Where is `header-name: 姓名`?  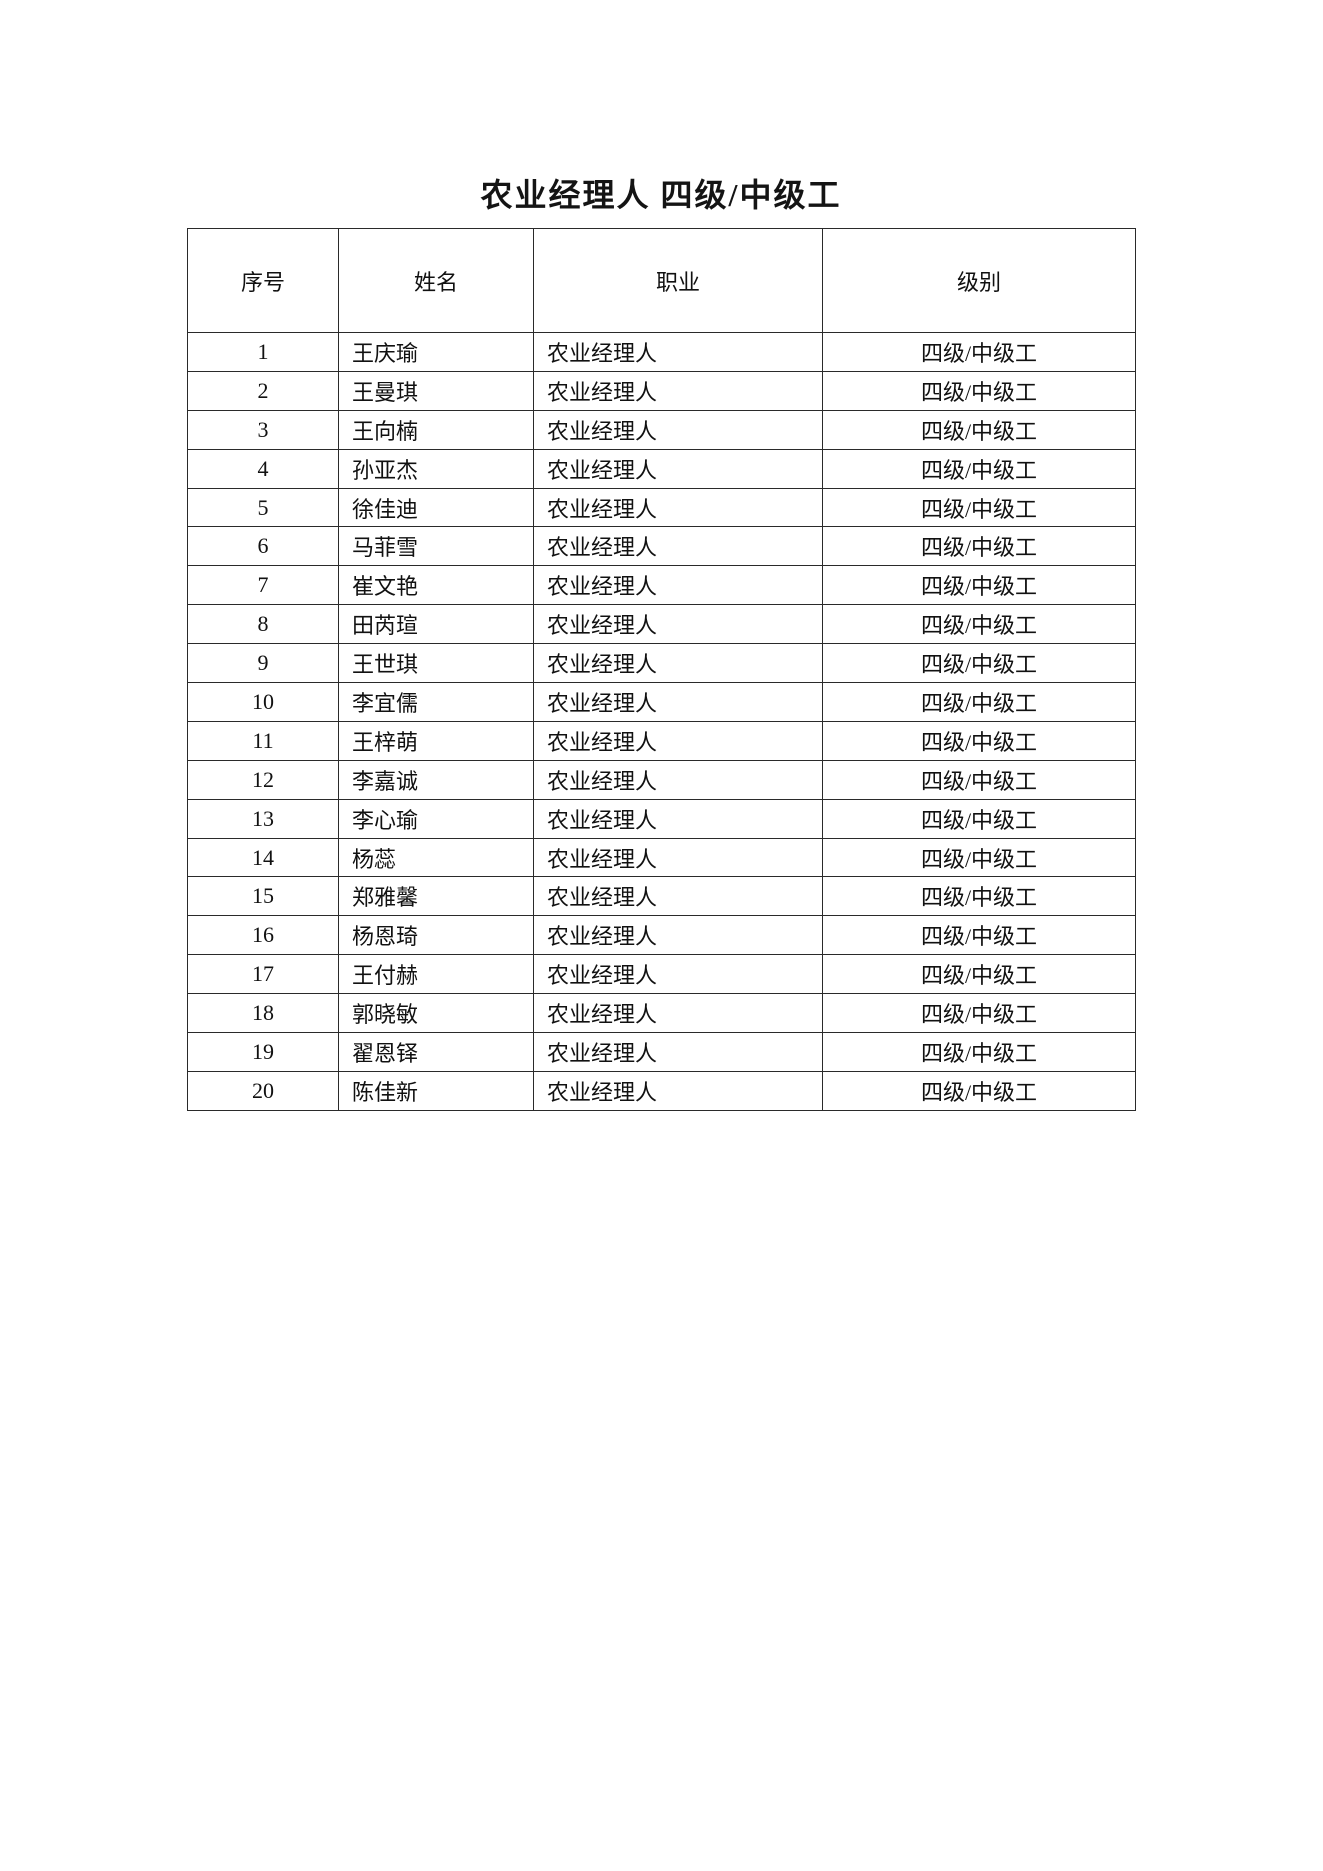
header-name: 姓名 is located at coordinates (436, 280).